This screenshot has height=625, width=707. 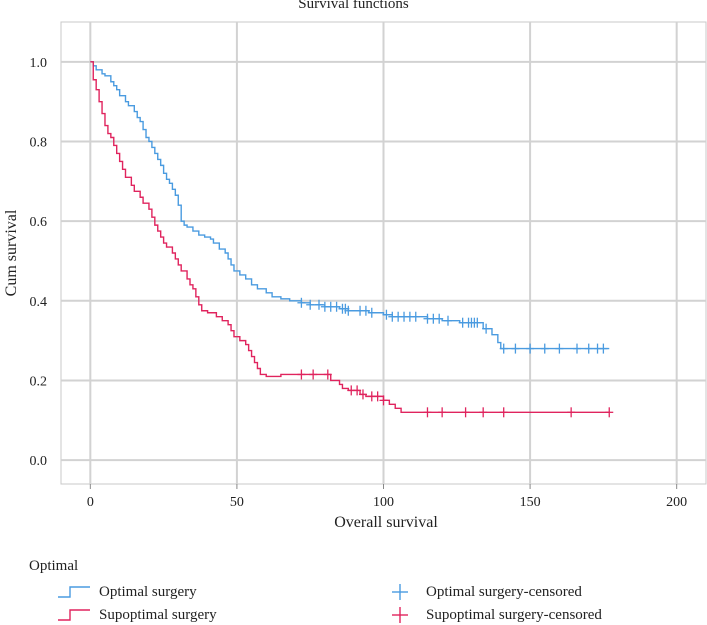 I want to click on legend-label-supoptimal: Supoptimal surgery, so click(x=158, y=614).